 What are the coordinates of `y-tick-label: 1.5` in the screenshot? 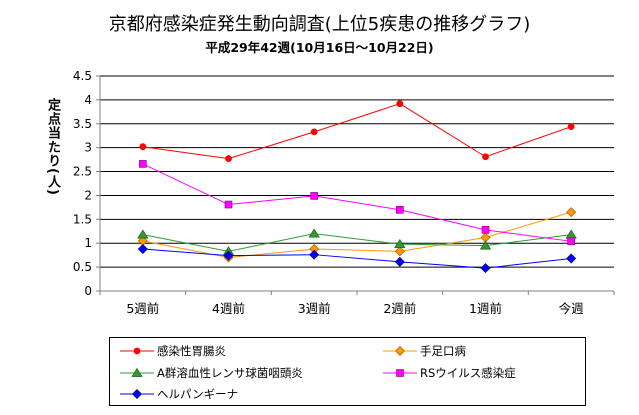 It's located at (82, 219).